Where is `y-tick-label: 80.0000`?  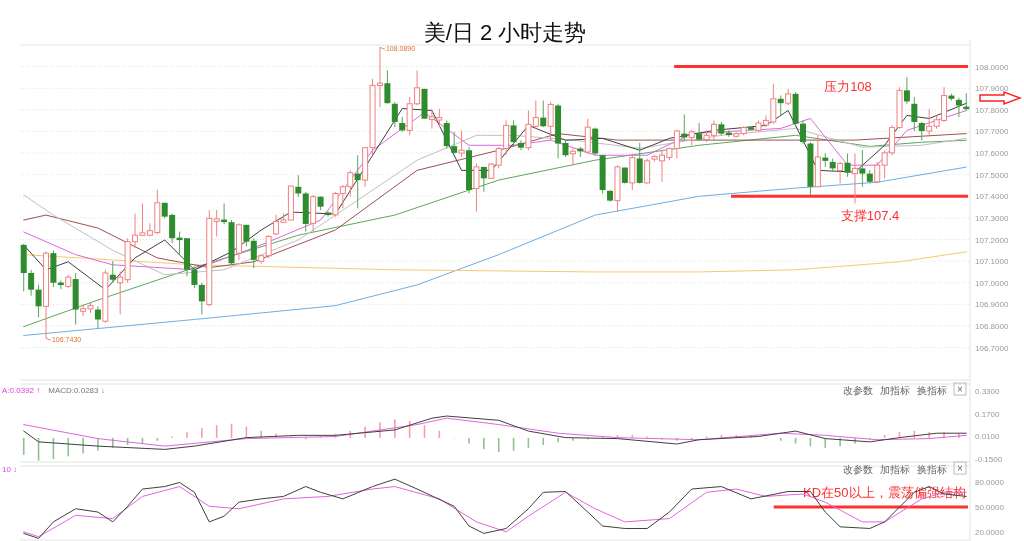
y-tick-label: 80.0000 is located at coordinates (990, 483).